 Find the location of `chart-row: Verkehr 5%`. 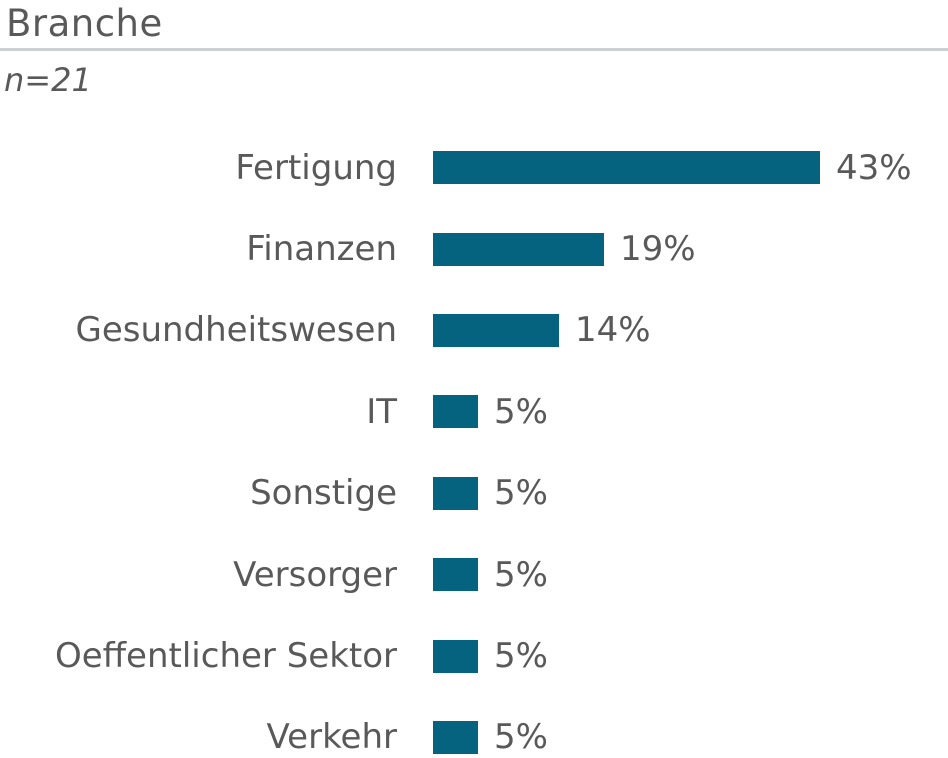

chart-row: Verkehr 5% is located at coordinates (474, 727).